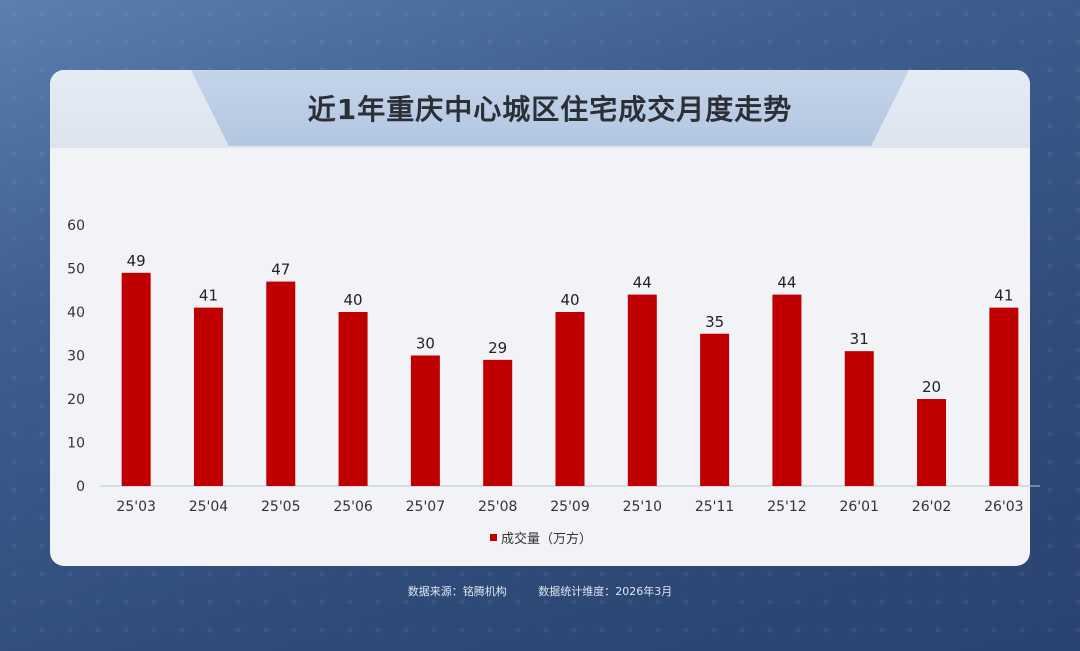  What do you see at coordinates (76, 313) in the screenshot?
I see `y-tick-label: 40` at bounding box center [76, 313].